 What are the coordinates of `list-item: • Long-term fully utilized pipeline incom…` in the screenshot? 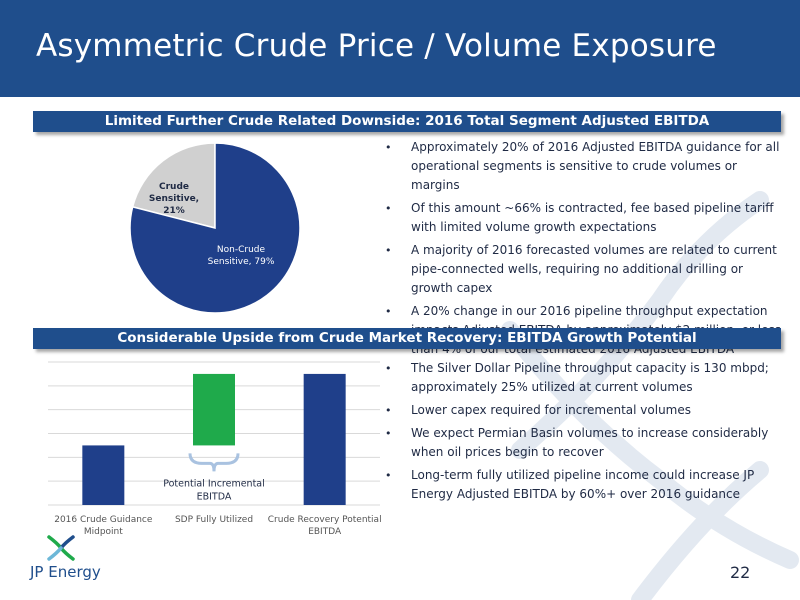 It's located at (585, 485).